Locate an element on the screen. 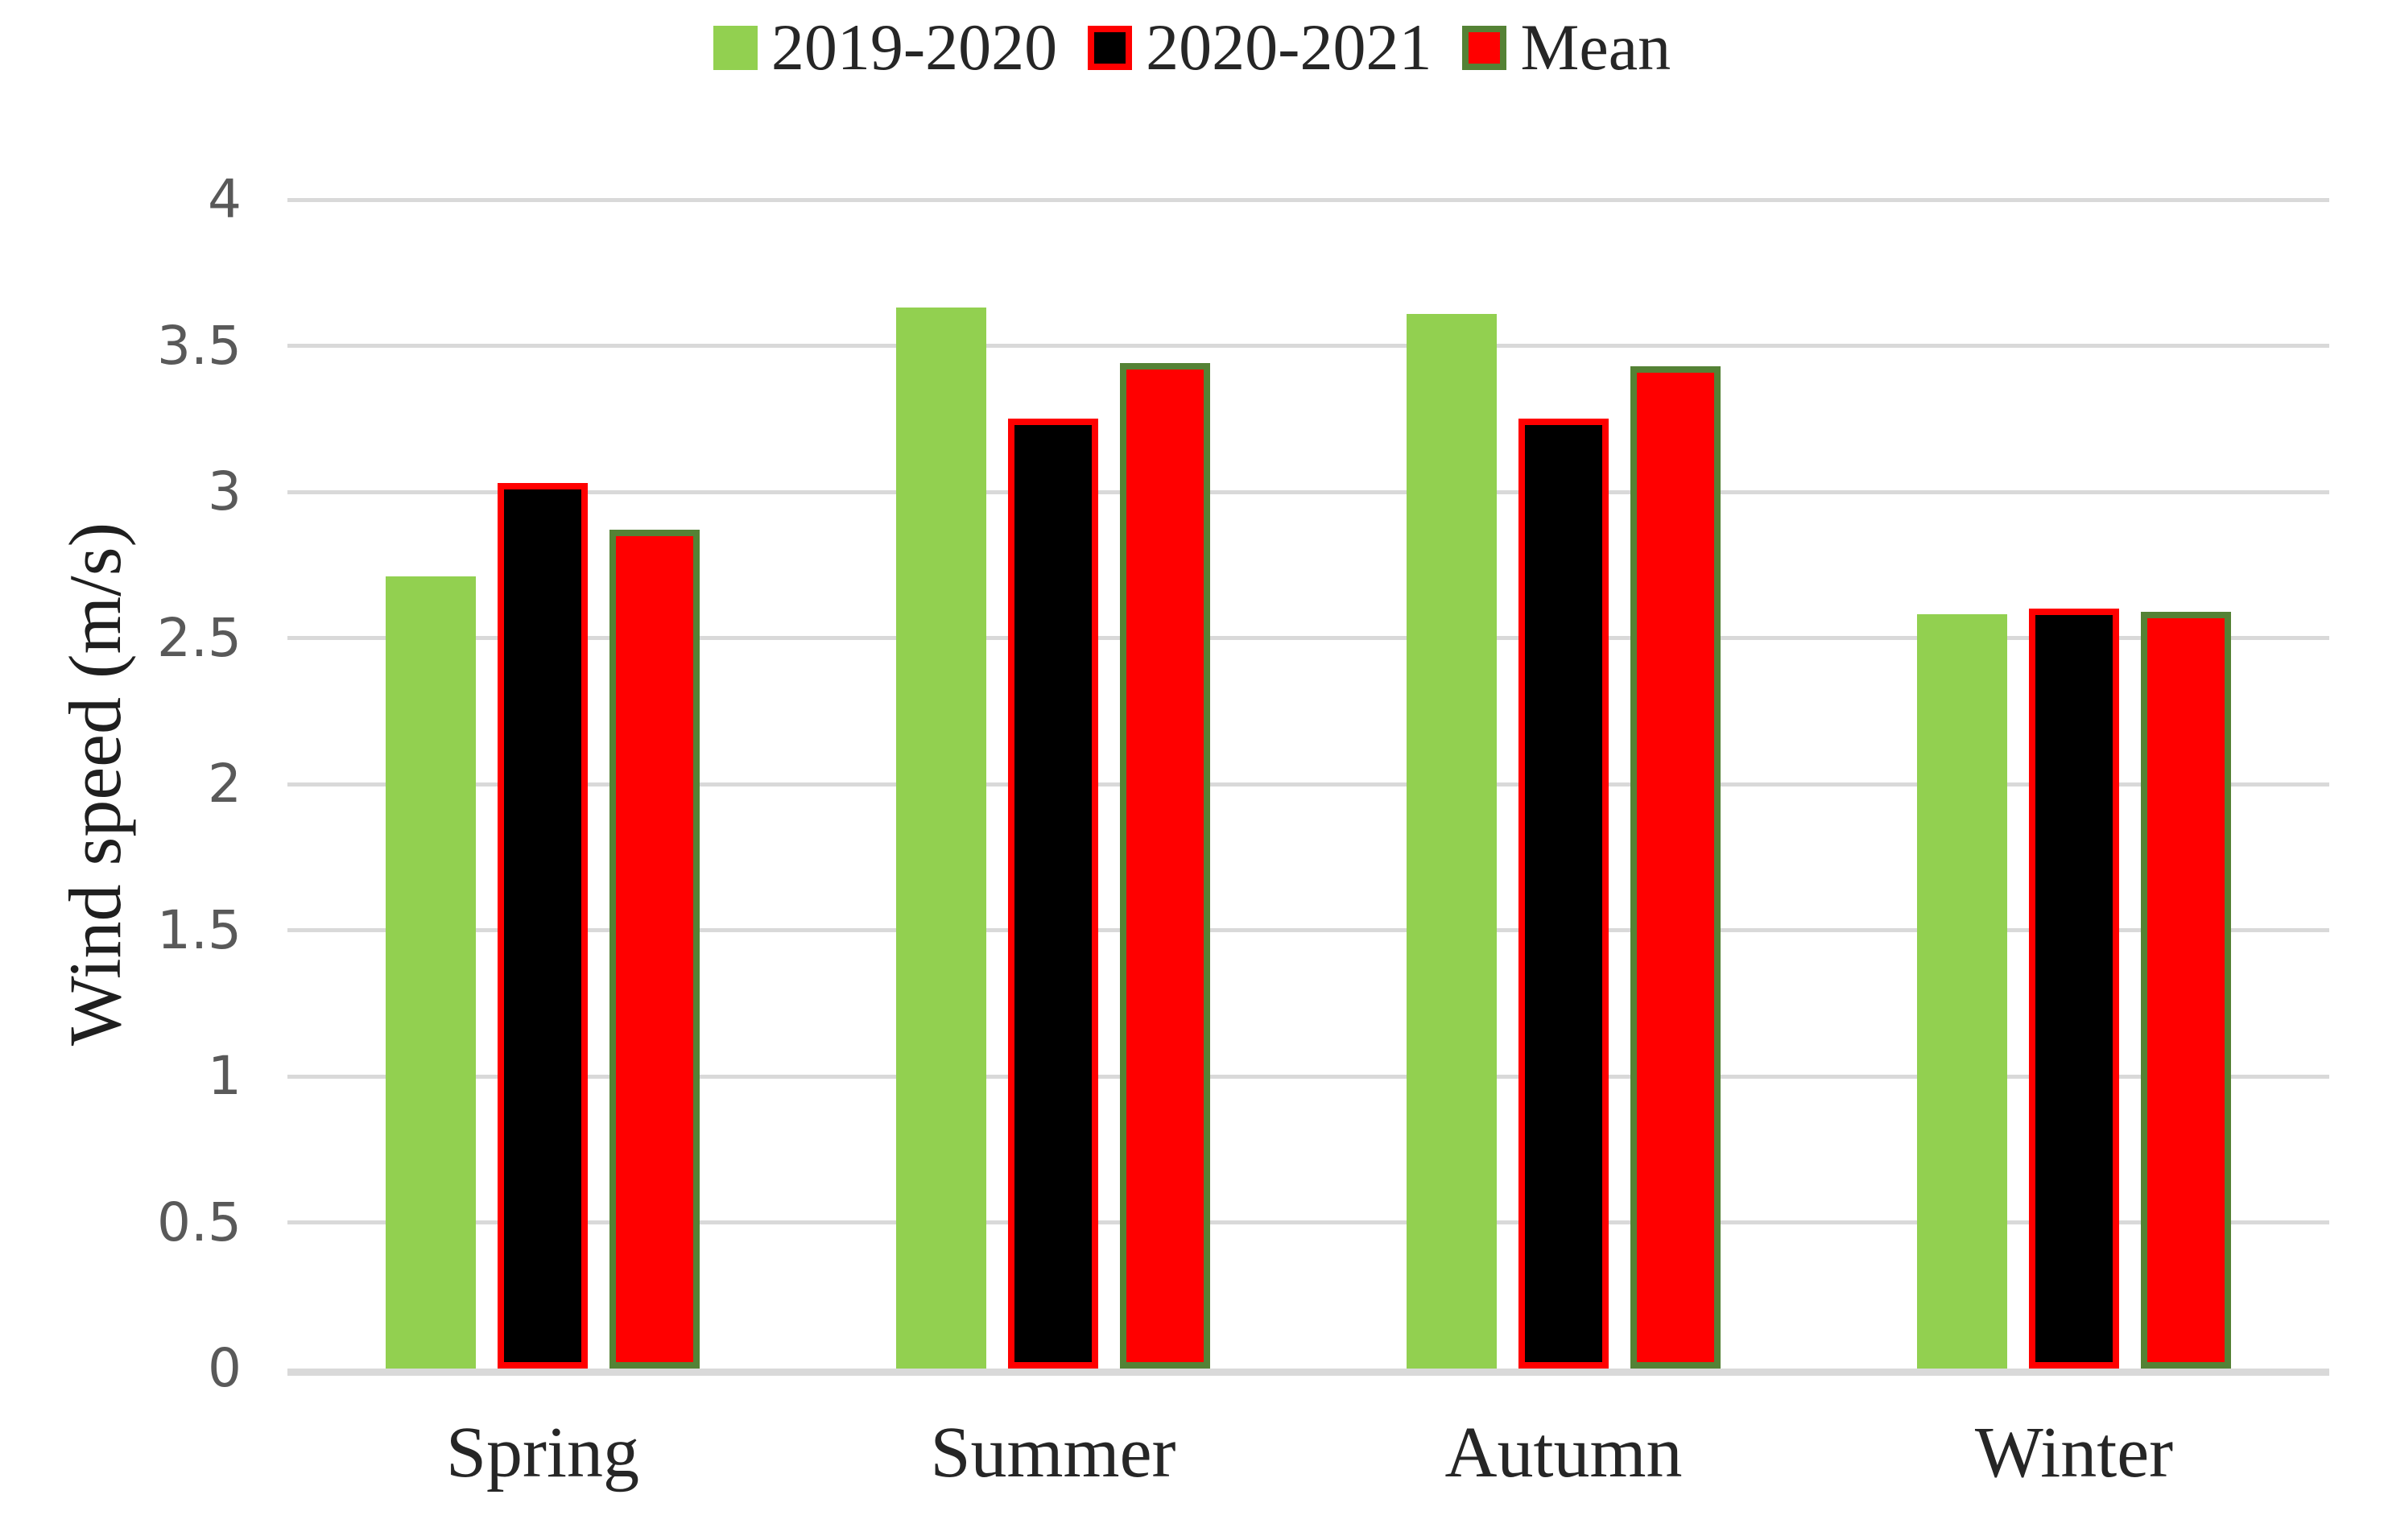 The height and width of the screenshot is (1540, 2384). bar-Winter-Mean is located at coordinates (2186, 991).